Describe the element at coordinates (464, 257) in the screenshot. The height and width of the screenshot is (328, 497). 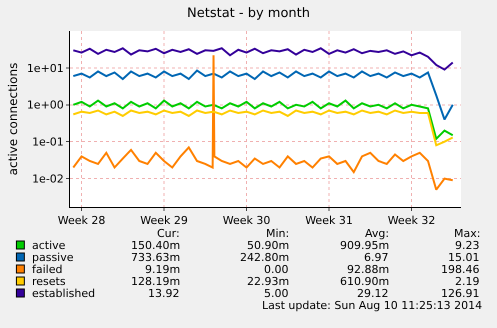
I see `text: 15.01` at that location.